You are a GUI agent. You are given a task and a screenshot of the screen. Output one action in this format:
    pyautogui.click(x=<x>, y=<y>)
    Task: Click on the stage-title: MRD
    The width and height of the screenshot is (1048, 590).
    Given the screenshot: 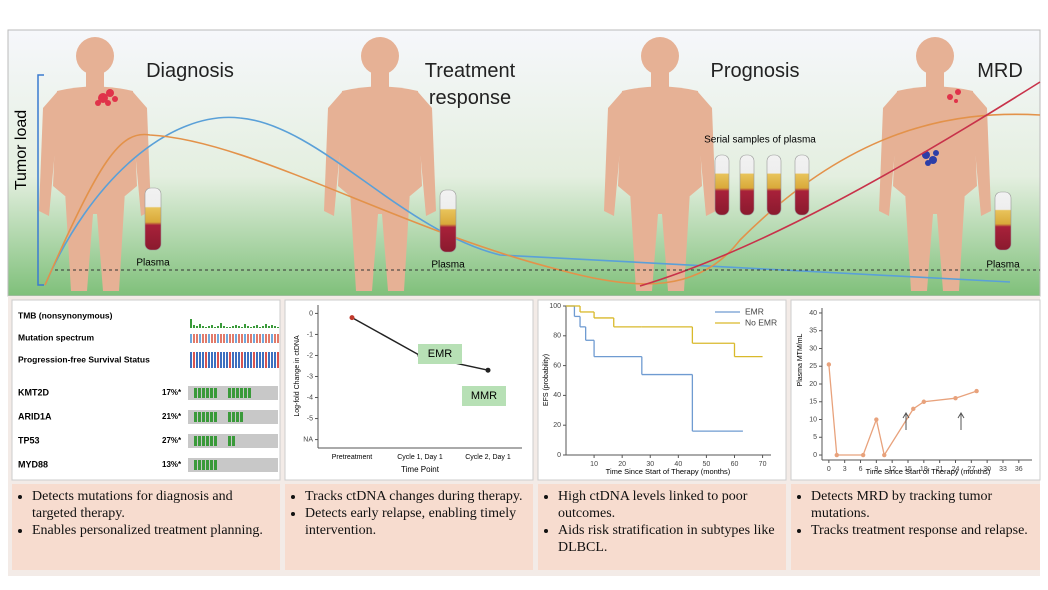 What is the action you would take?
    pyautogui.click(x=1000, y=71)
    